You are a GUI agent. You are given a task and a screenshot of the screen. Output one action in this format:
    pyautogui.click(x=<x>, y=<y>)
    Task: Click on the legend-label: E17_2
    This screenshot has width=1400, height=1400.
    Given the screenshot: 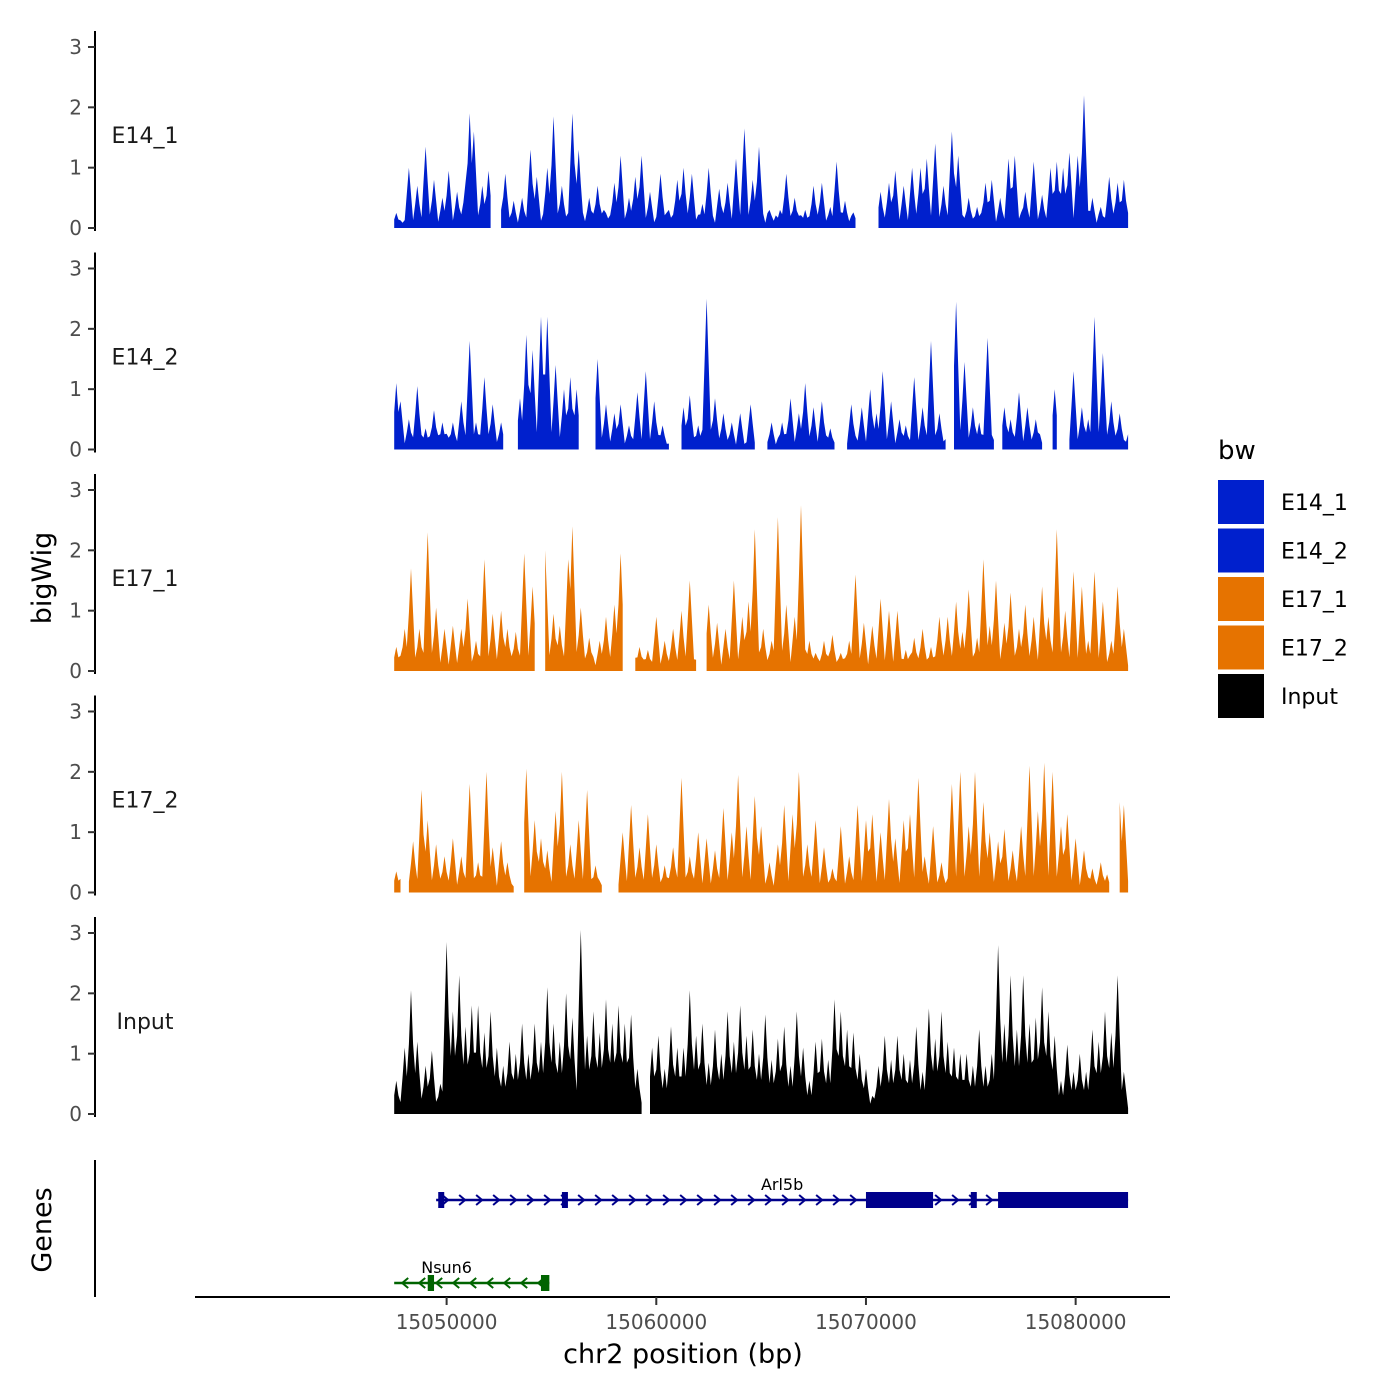 What is the action you would take?
    pyautogui.click(x=1314, y=649)
    